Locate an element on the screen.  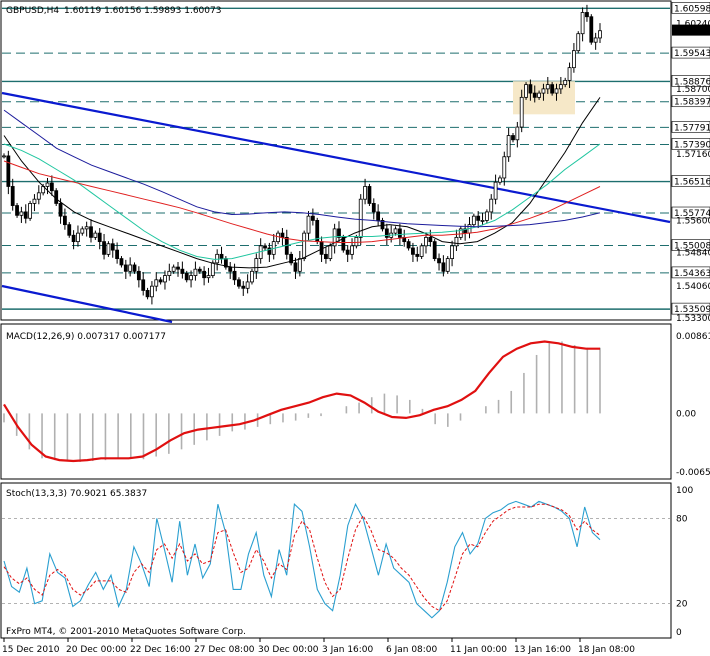
level-label: 1.58876 is located at coordinates (692, 82).